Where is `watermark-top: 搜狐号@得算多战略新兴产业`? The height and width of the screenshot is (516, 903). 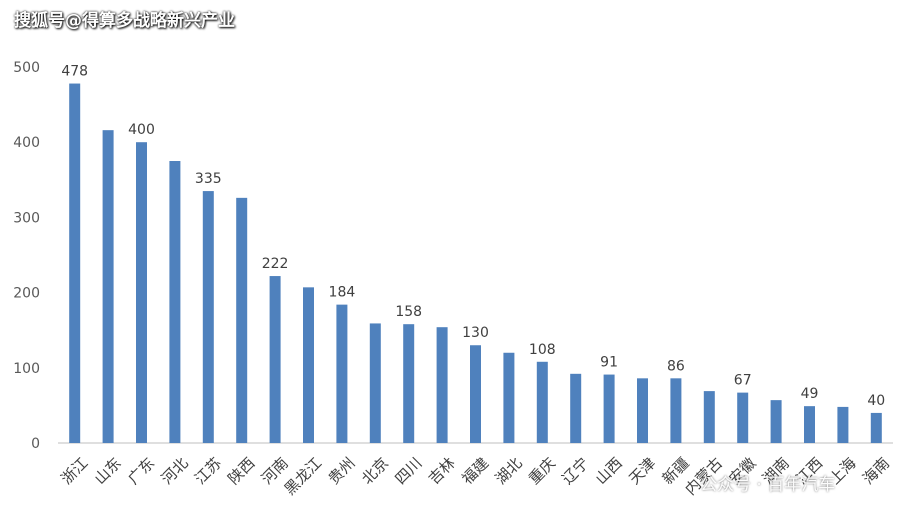 watermark-top: 搜狐号@得算多战略新兴产业 is located at coordinates (124, 21).